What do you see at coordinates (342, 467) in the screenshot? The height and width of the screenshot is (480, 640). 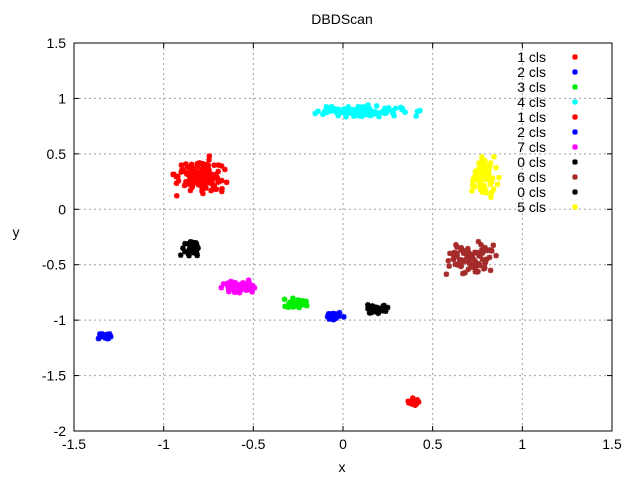 I see `x-axis-label: x` at bounding box center [342, 467].